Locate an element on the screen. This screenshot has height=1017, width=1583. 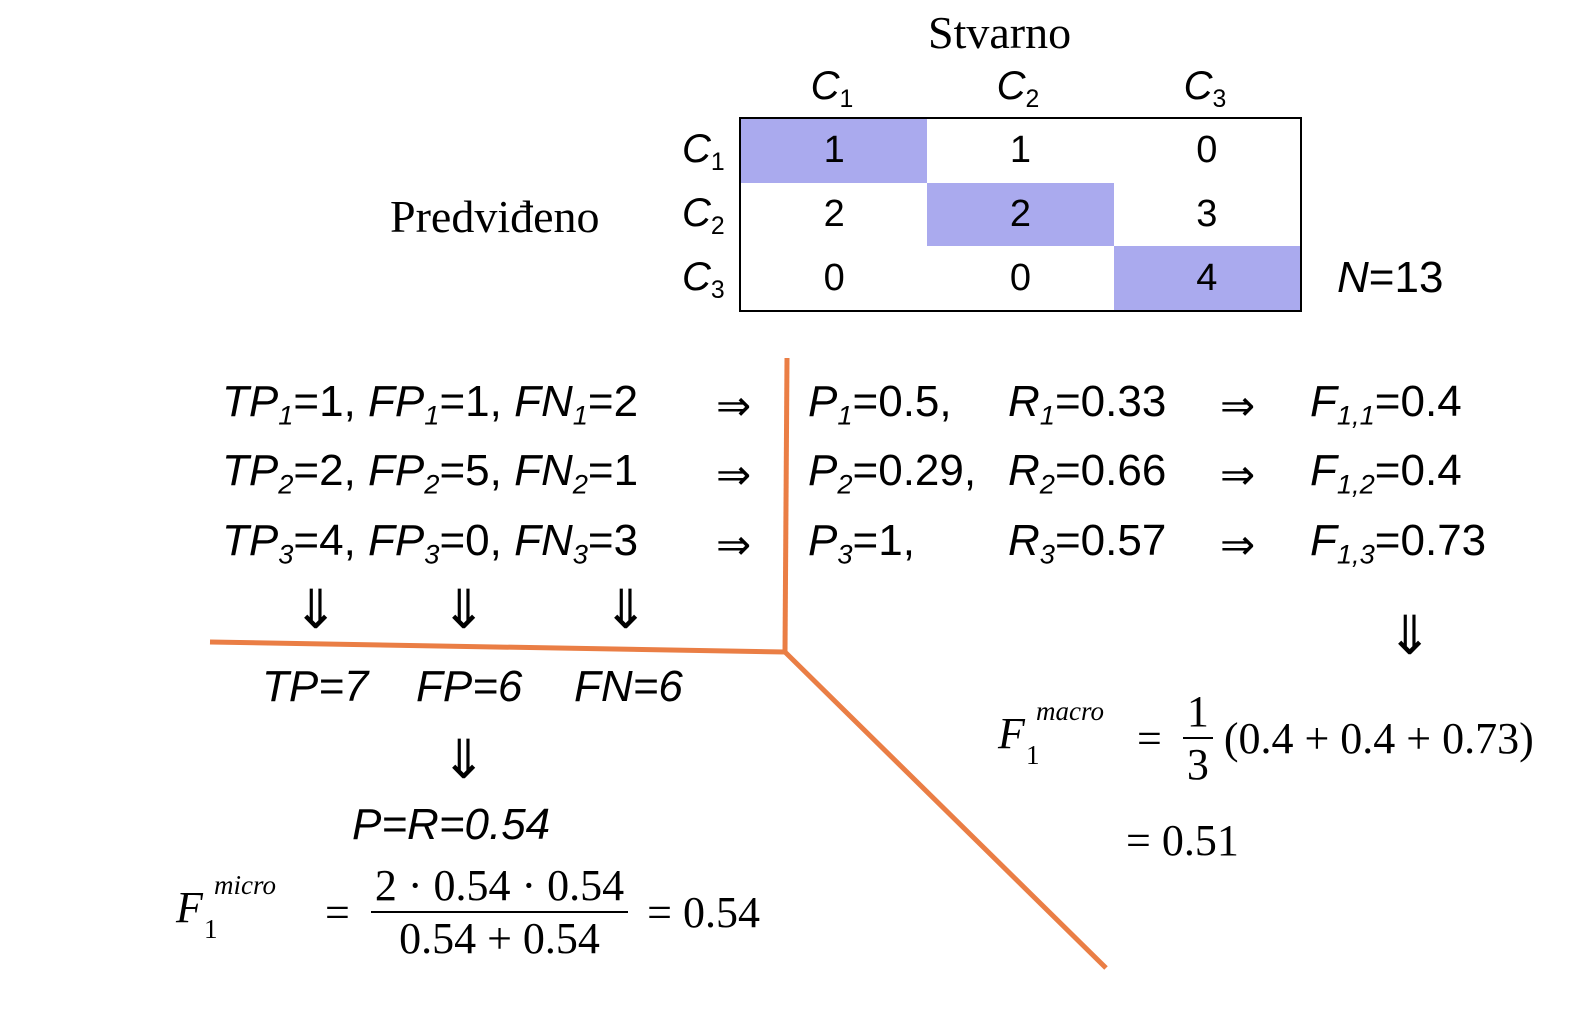
f1-macro-symbol: F macro 1 is located at coordinates (1051, 733).